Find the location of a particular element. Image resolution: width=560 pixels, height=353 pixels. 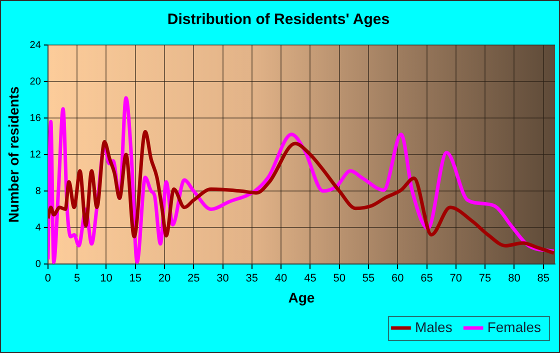

x-tick-label: 40 is located at coordinates (281, 278).